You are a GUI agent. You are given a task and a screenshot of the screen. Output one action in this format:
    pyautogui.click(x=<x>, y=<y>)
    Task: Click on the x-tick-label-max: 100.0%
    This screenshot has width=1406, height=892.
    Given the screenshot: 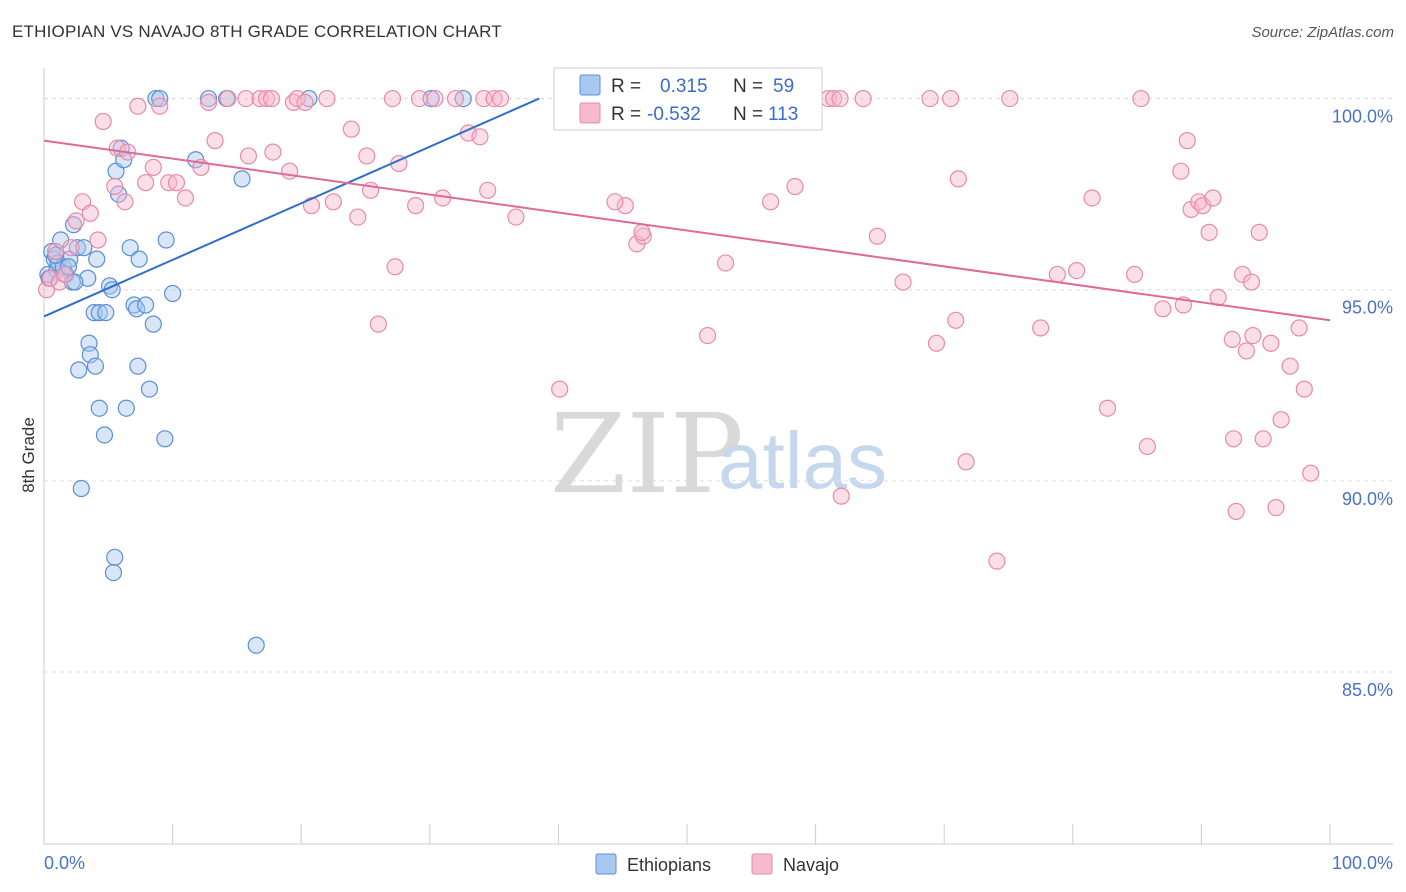 What is the action you would take?
    pyautogui.click(x=1362, y=863)
    